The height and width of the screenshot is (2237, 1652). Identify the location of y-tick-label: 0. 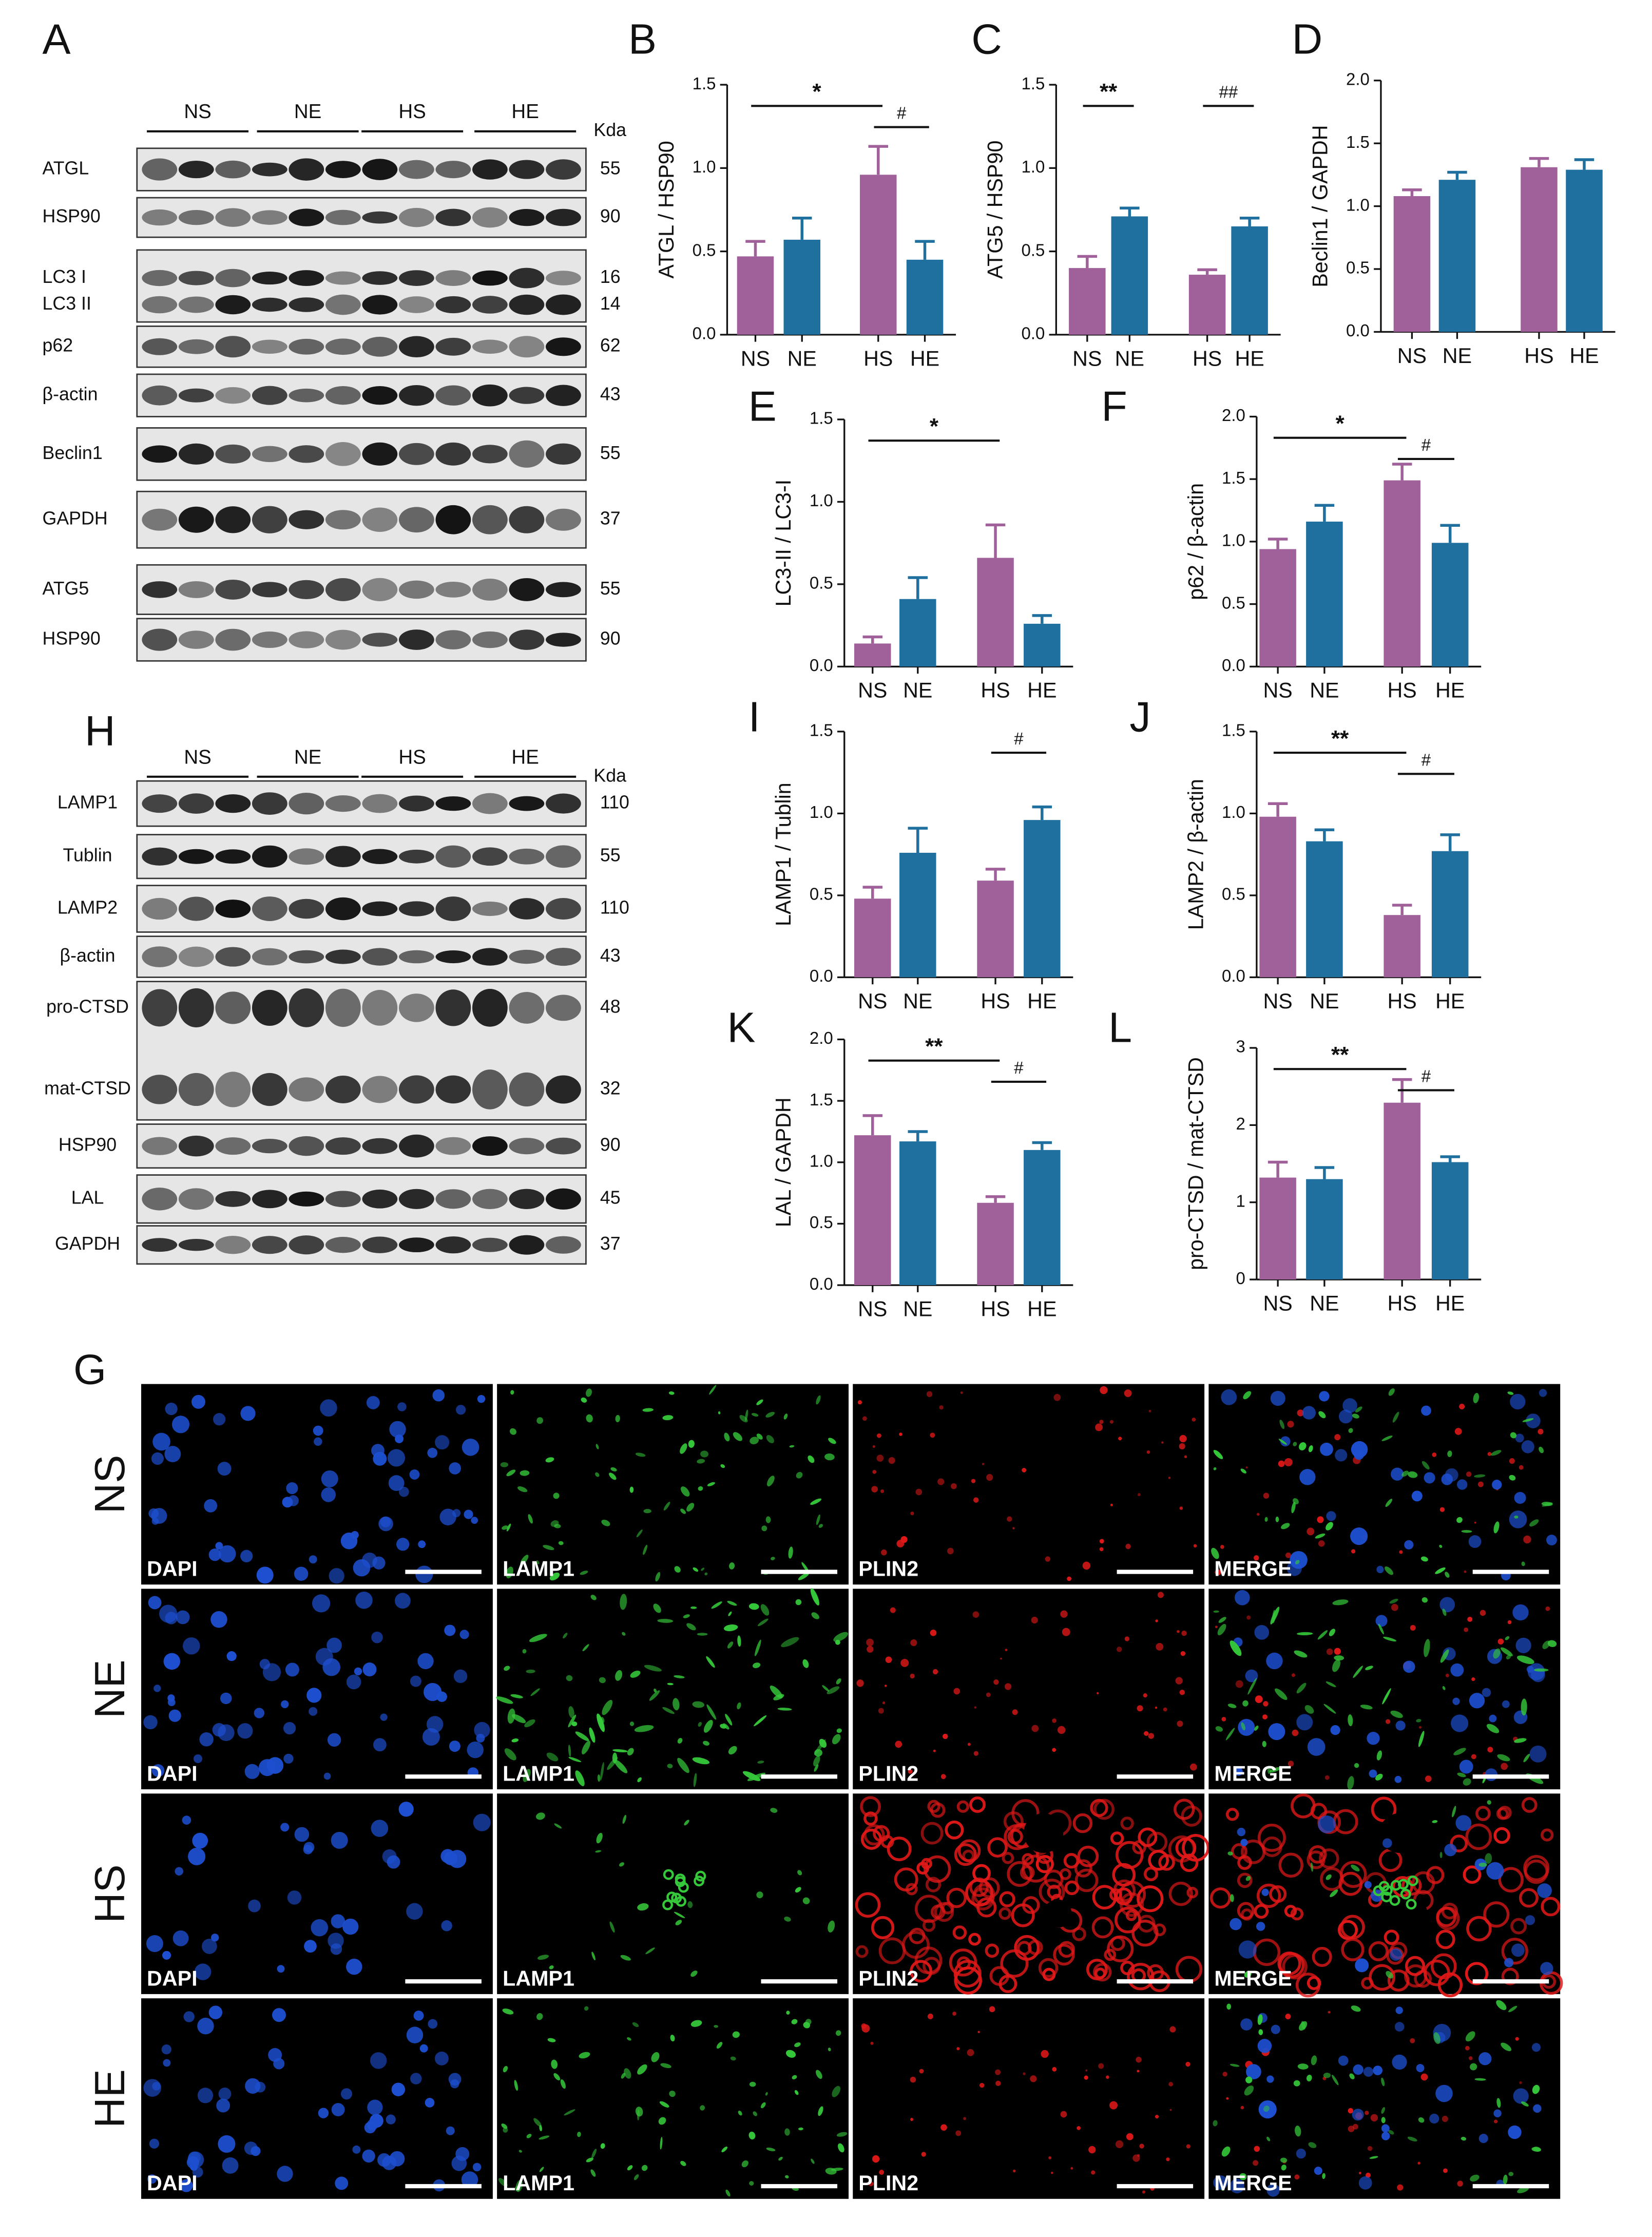
(1240, 1279).